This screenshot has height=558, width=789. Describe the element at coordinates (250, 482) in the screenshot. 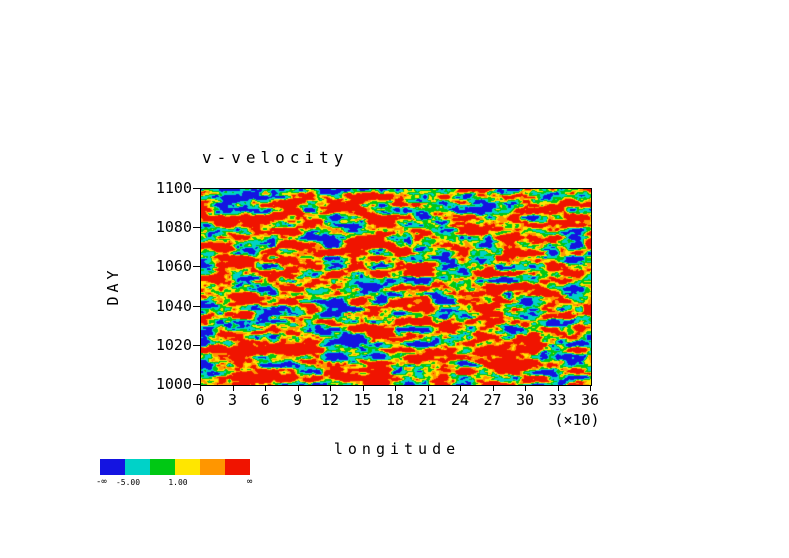

I see `colorbar-end-label-max: ∞` at that location.